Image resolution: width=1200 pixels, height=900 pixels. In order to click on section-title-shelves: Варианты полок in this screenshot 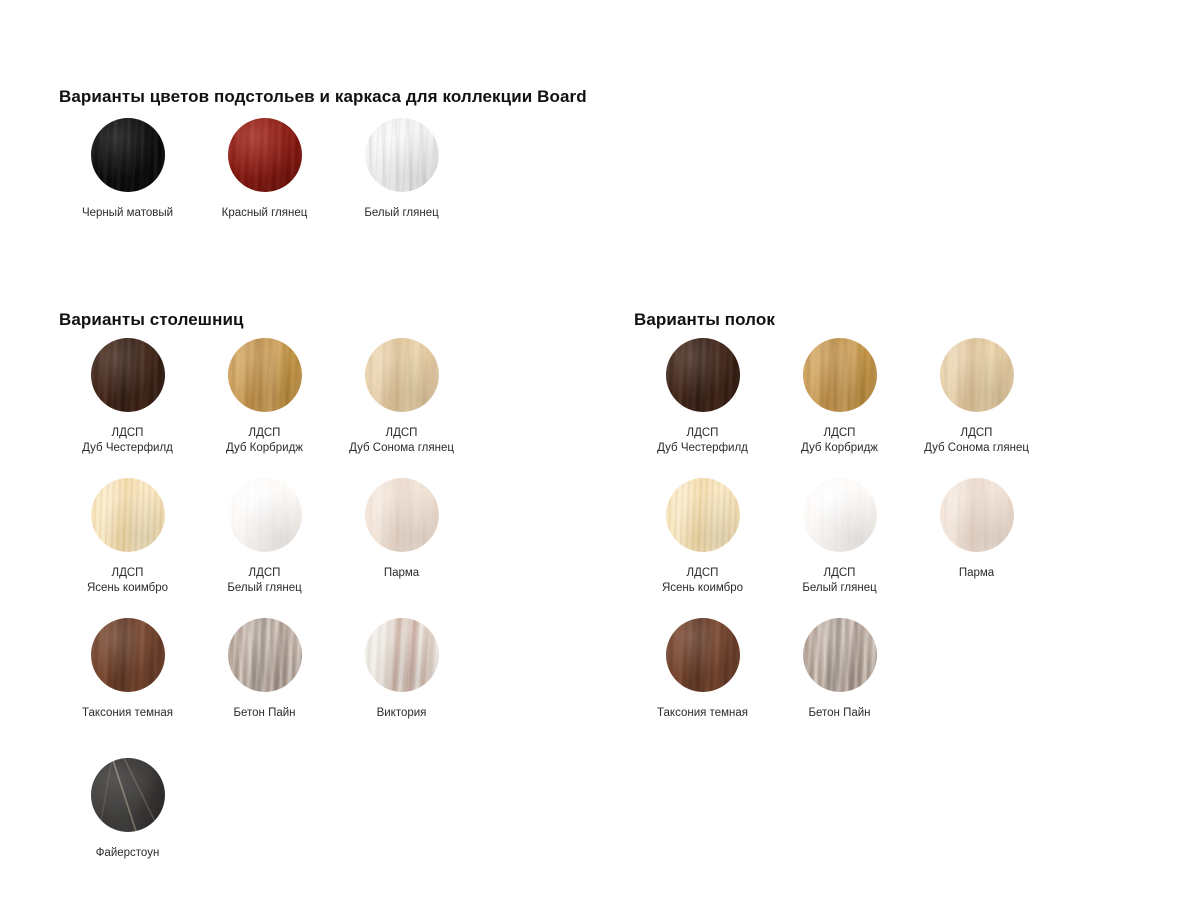, I will do `click(704, 320)`.